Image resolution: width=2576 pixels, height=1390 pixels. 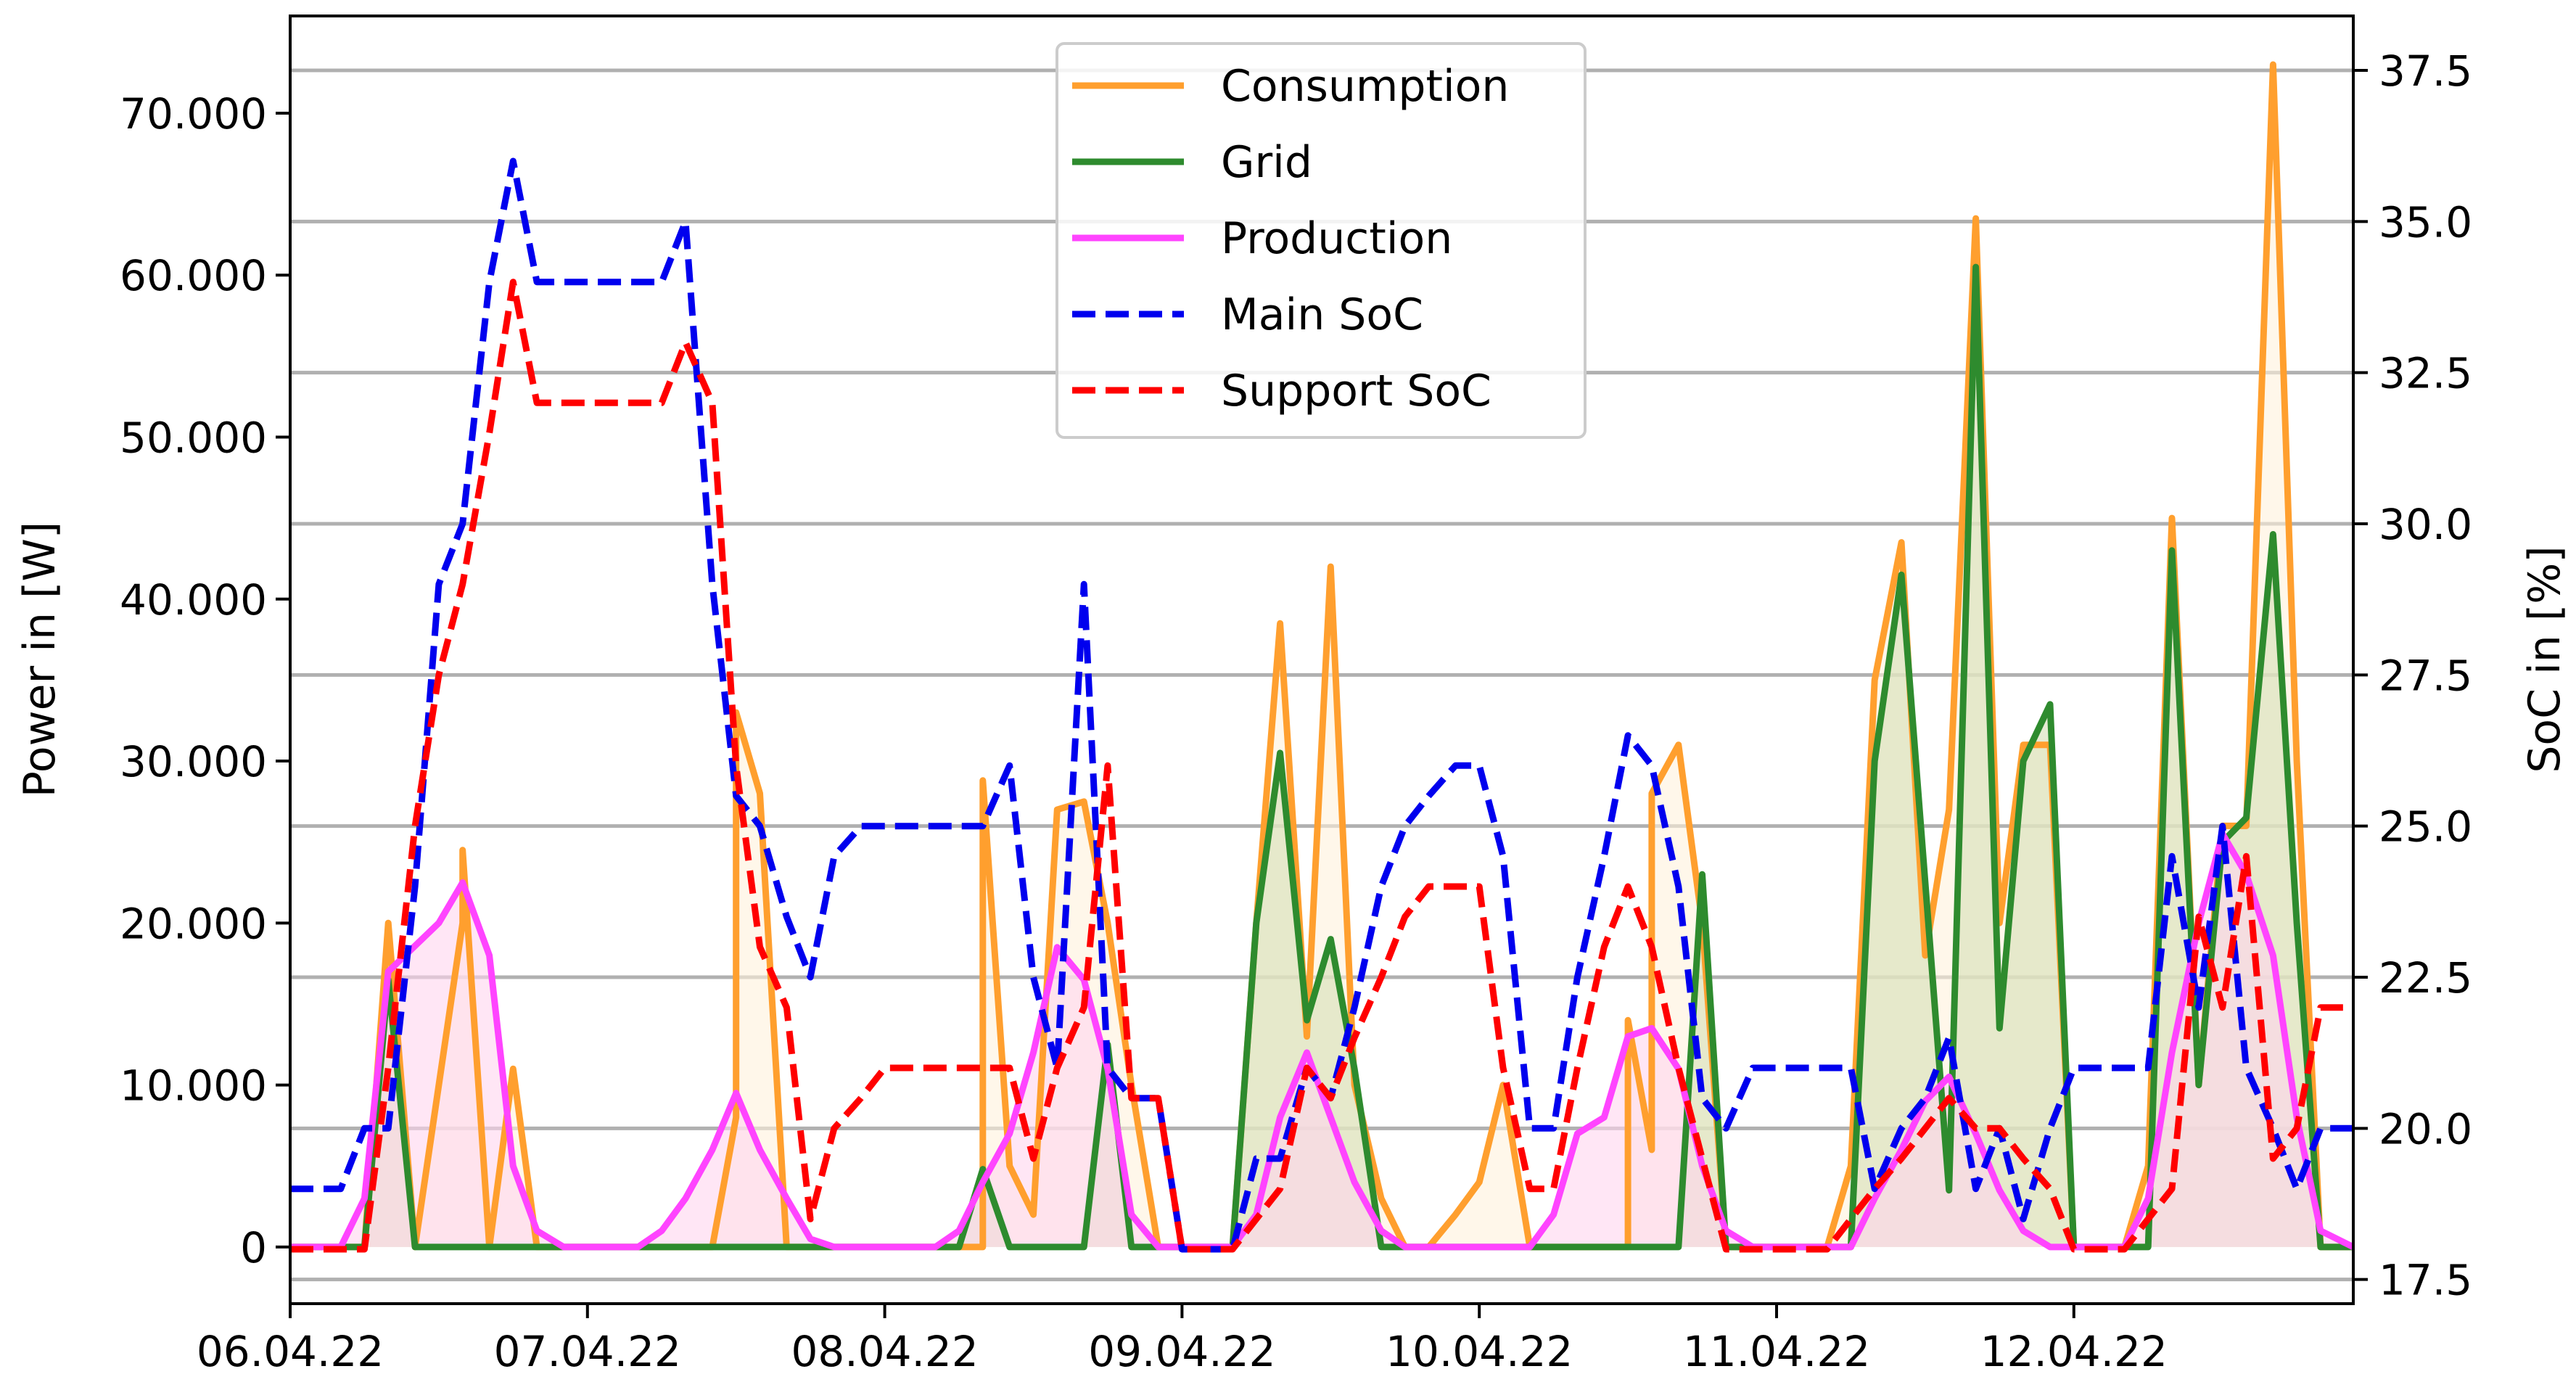 What do you see at coordinates (587, 1351) in the screenshot?
I see `x-tick-label: 07.04.22` at bounding box center [587, 1351].